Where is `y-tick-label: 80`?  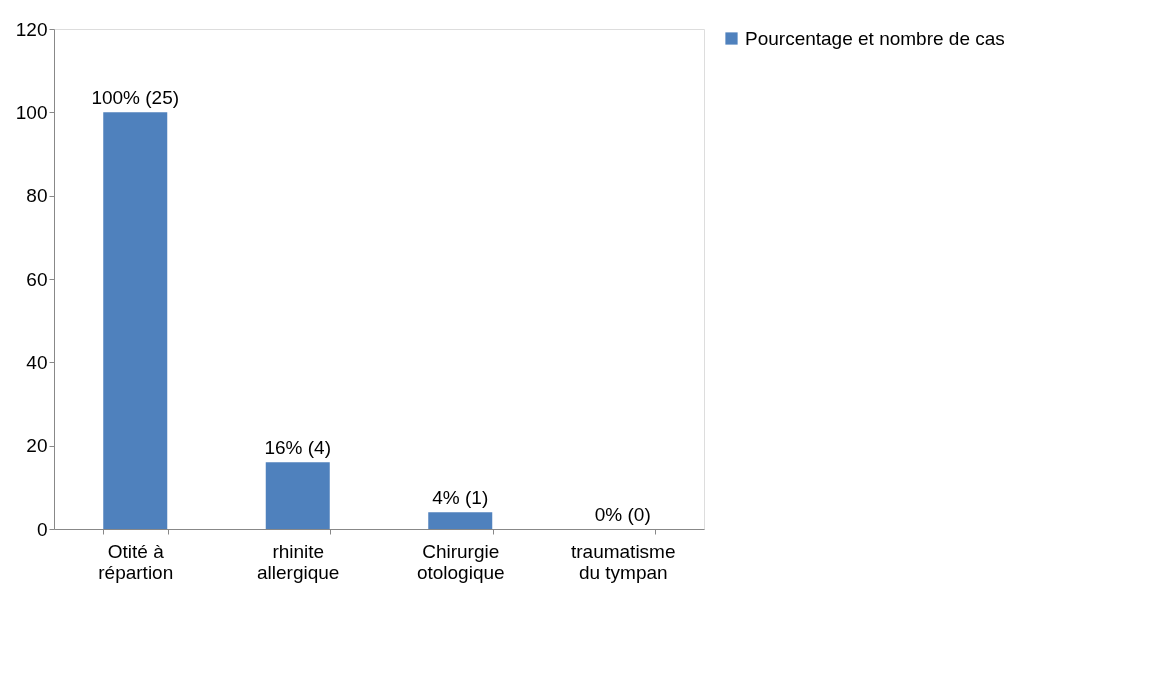
y-tick-label: 80 is located at coordinates (37, 196).